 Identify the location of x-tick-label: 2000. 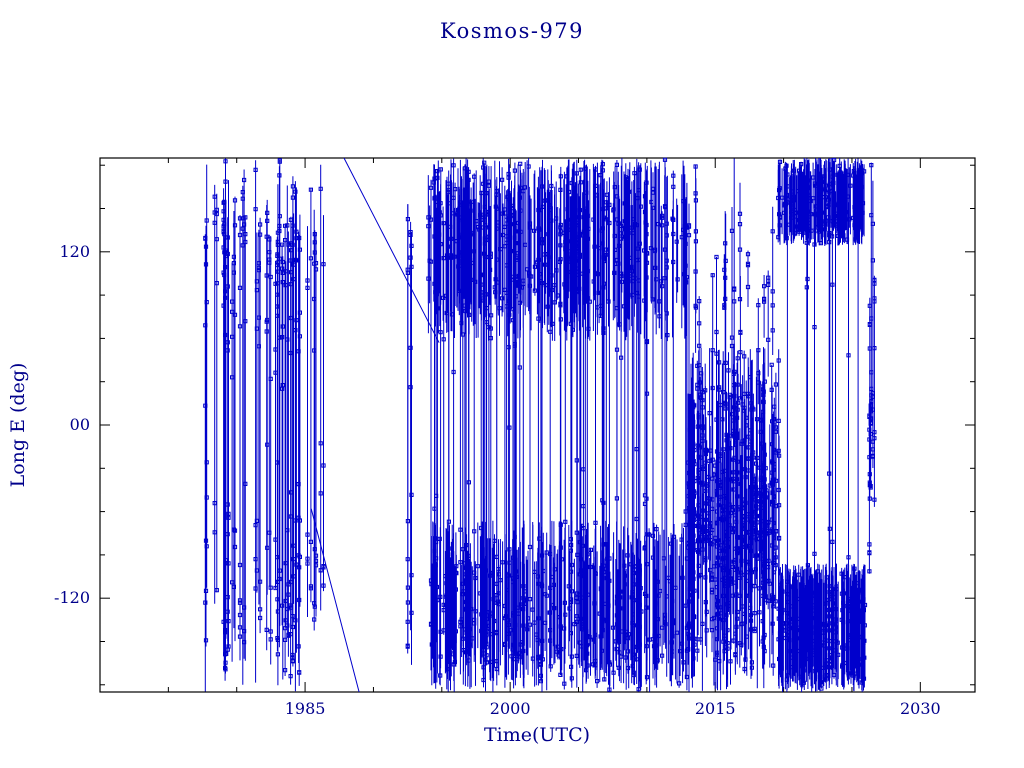
(510, 708).